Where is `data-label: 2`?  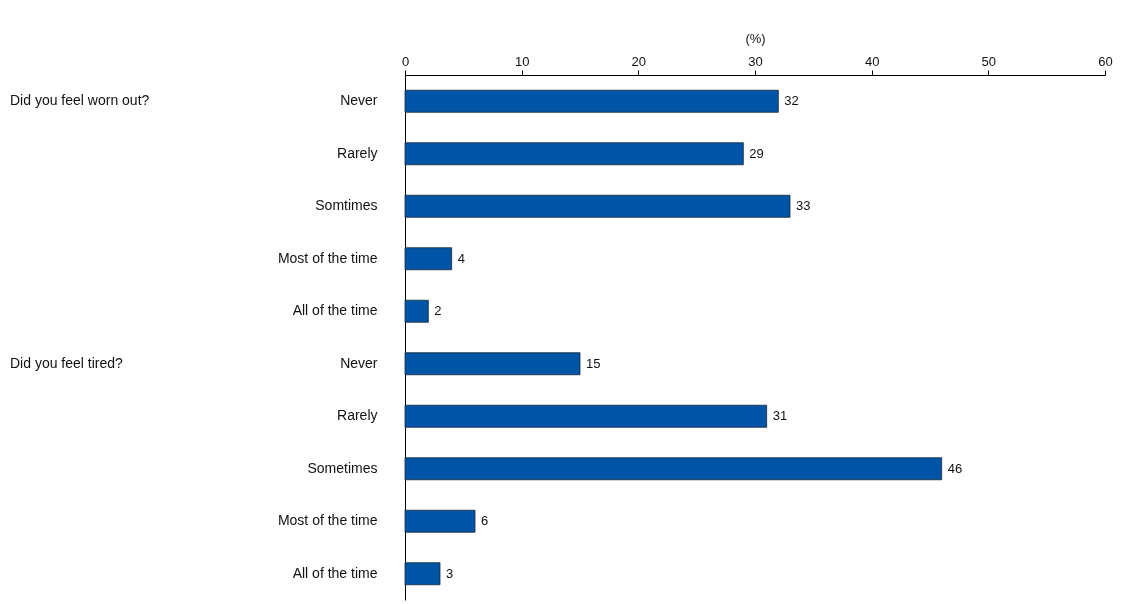
data-label: 2 is located at coordinates (438, 311).